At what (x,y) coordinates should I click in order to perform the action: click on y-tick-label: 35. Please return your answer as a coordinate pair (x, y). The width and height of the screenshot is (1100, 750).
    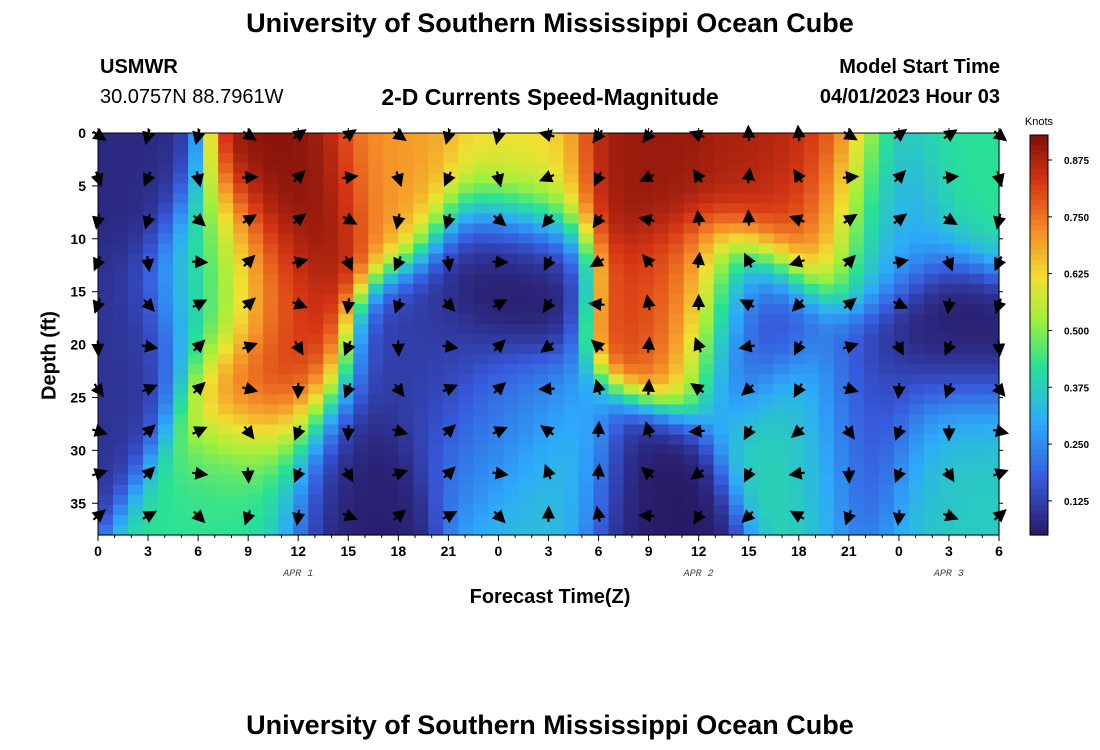
    Looking at the image, I should click on (78, 503).